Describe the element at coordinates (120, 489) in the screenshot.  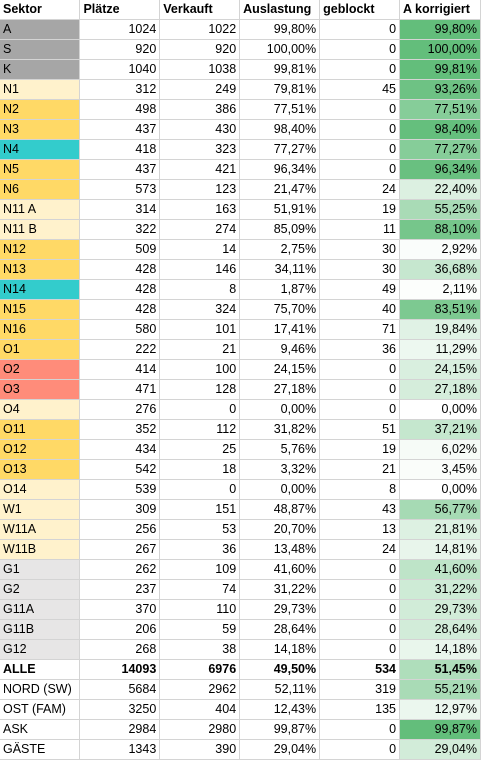
I see `places-cell: 539` at that location.